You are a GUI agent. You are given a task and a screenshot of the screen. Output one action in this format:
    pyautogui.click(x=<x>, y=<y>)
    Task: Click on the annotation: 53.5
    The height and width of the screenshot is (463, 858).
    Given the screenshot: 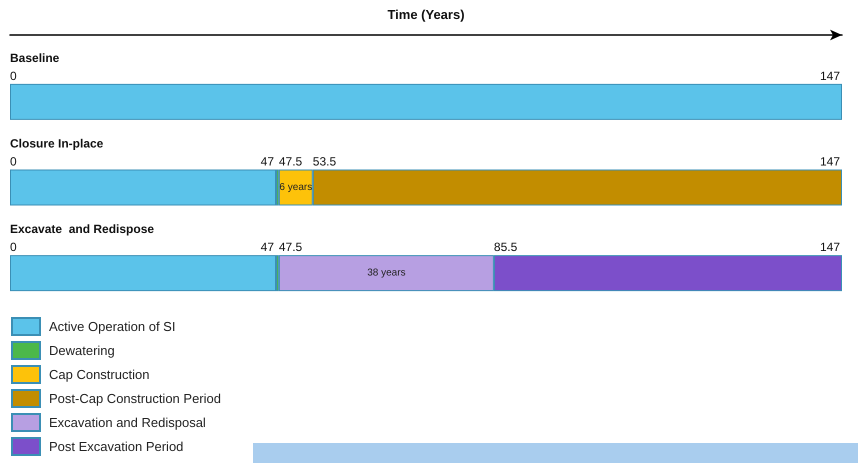 What is the action you would take?
    pyautogui.click(x=324, y=161)
    